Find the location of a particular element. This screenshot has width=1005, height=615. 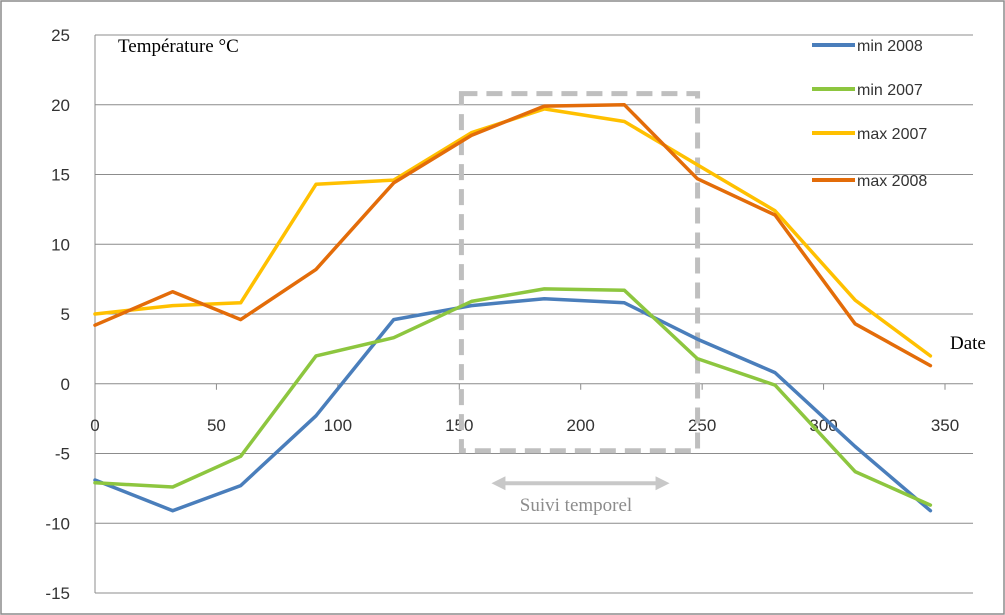

x-tick-label: 0 is located at coordinates (94, 425).